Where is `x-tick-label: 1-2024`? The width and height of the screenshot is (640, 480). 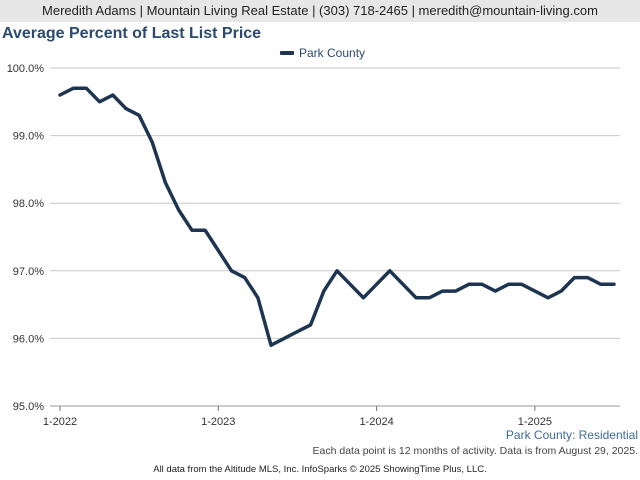 x-tick-label: 1-2024 is located at coordinates (376, 422).